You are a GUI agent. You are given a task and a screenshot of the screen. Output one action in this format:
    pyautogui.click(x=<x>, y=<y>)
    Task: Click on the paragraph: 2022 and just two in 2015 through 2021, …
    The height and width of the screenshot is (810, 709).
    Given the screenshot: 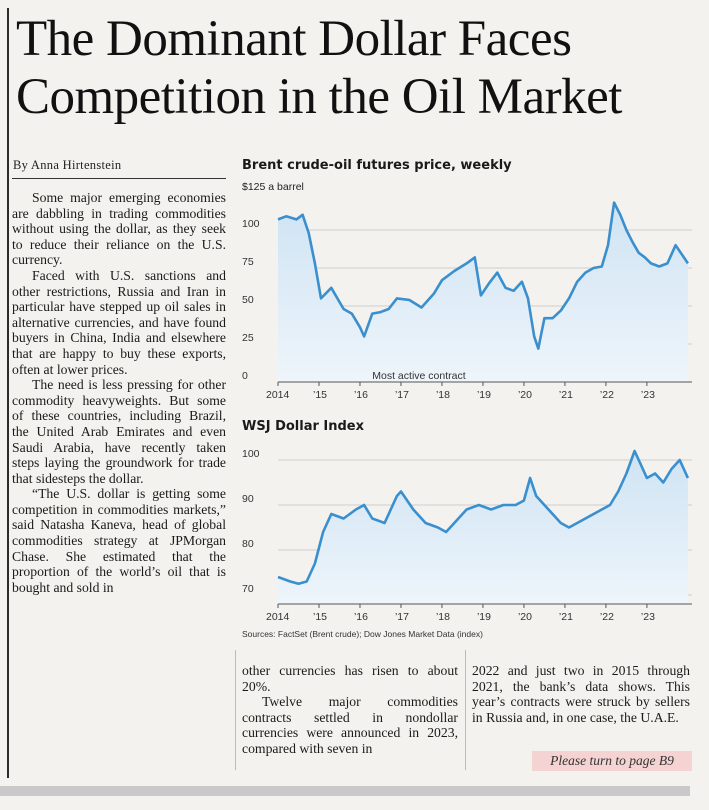 What is the action you would take?
    pyautogui.click(x=581, y=694)
    